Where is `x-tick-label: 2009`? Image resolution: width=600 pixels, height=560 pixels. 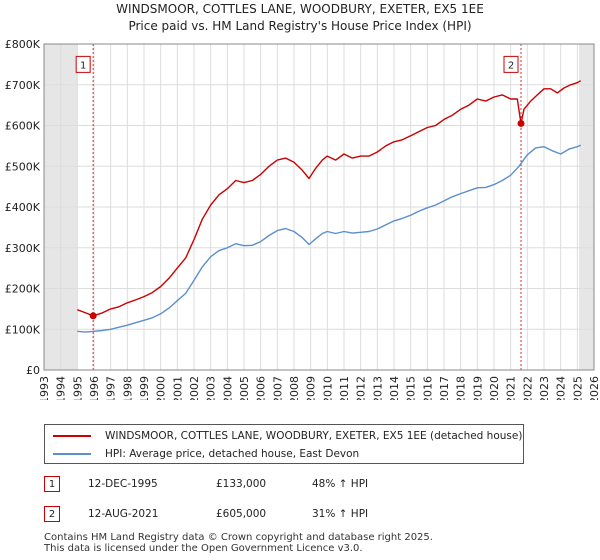 x-tick-label: 2009 is located at coordinates (311, 388).